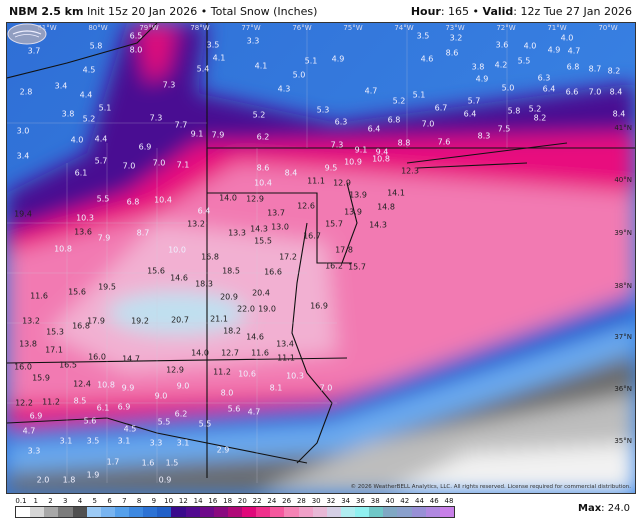 The height and width of the screenshot is (525, 640). I want to click on longitude-label: 80°W, so click(98, 28).